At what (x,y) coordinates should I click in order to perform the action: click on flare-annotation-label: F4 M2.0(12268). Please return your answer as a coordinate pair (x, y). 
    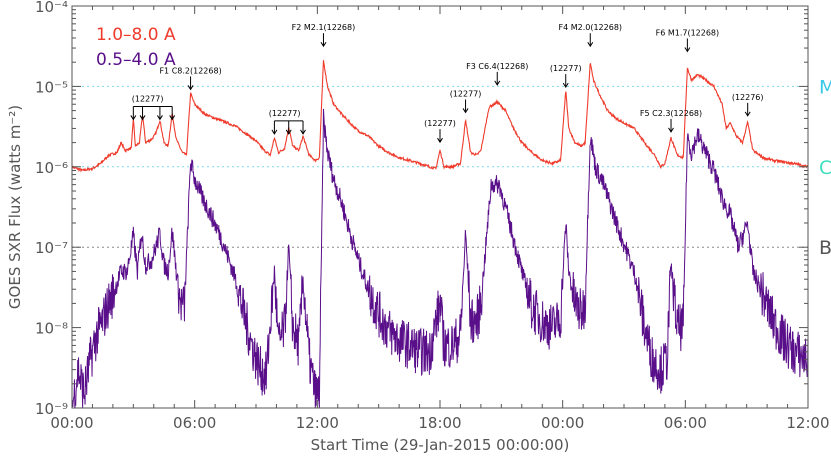
    Looking at the image, I should click on (590, 27).